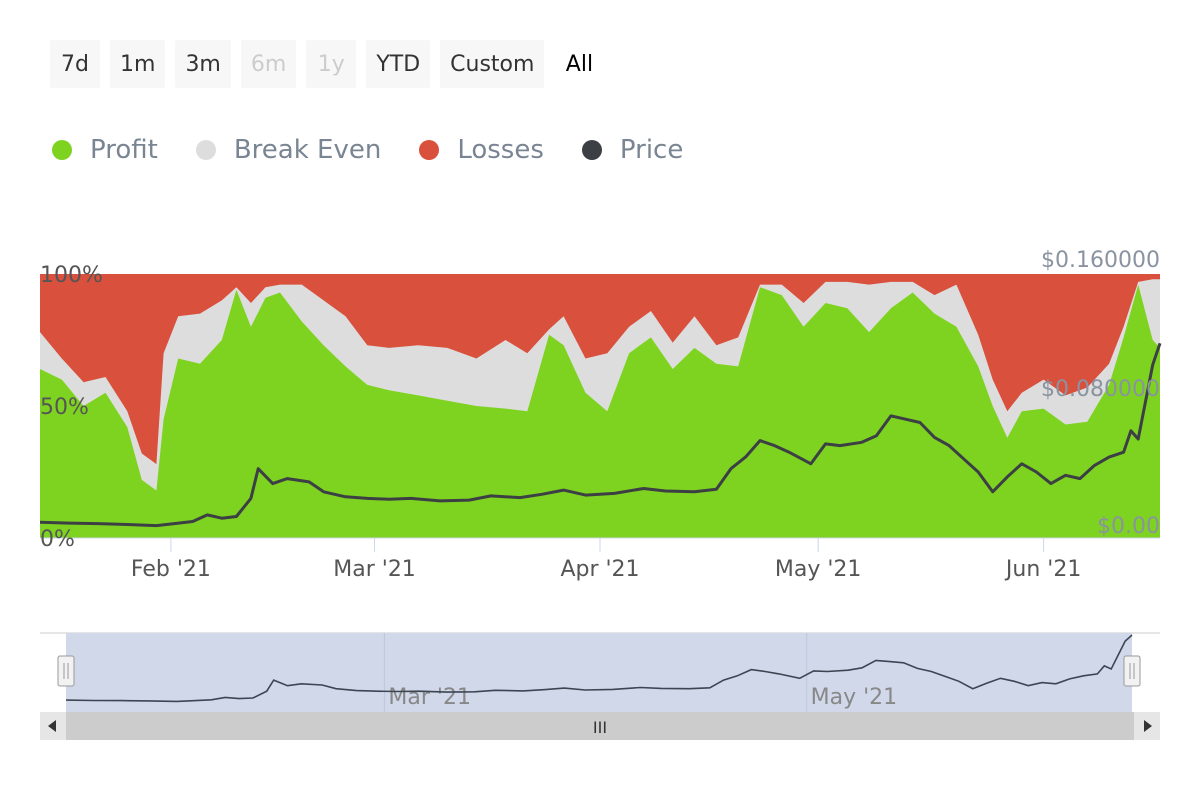  I want to click on y-left-tick-label: 100%, so click(71, 275).